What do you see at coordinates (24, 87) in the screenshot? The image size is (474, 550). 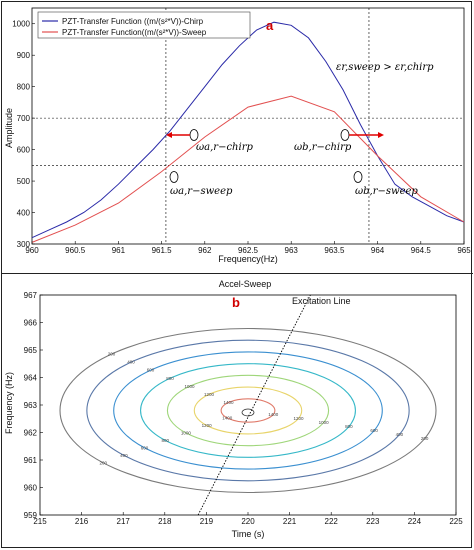 I see `y-tick-label: 800` at bounding box center [24, 87].